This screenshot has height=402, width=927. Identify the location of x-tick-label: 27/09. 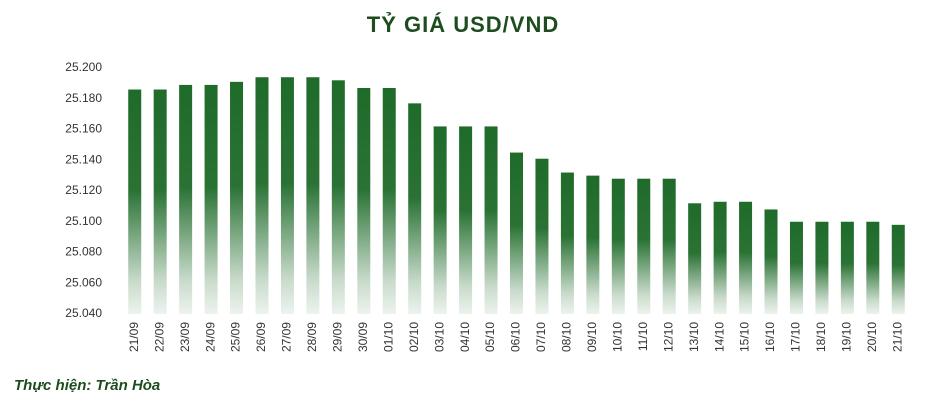
(287, 337).